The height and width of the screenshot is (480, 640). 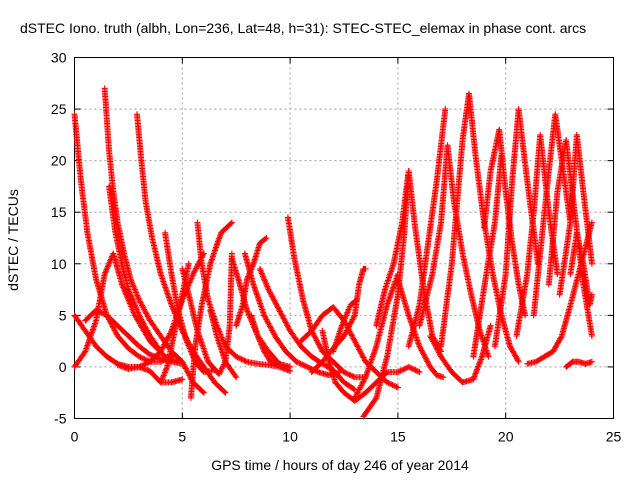 I want to click on series-arc41, so click(x=581, y=268).